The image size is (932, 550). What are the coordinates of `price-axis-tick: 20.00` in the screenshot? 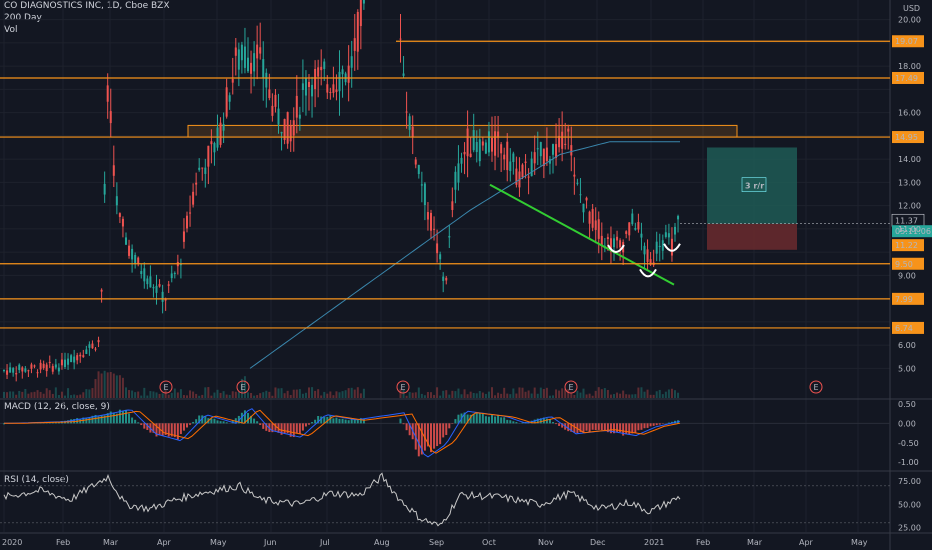 It's located at (909, 20).